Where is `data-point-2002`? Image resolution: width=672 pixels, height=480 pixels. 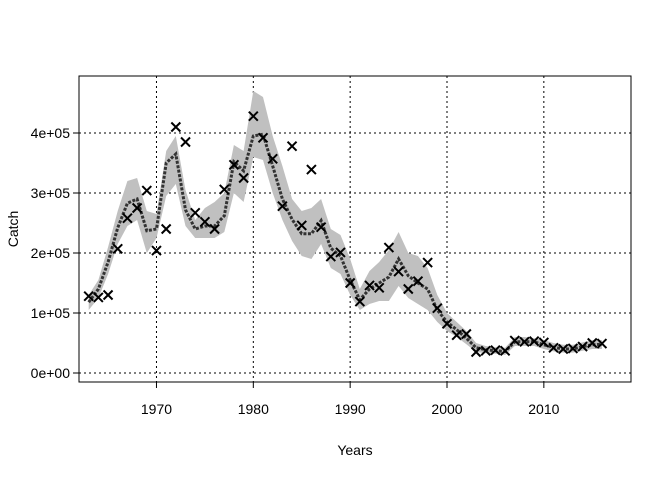 data-point-2002 is located at coordinates (466, 334).